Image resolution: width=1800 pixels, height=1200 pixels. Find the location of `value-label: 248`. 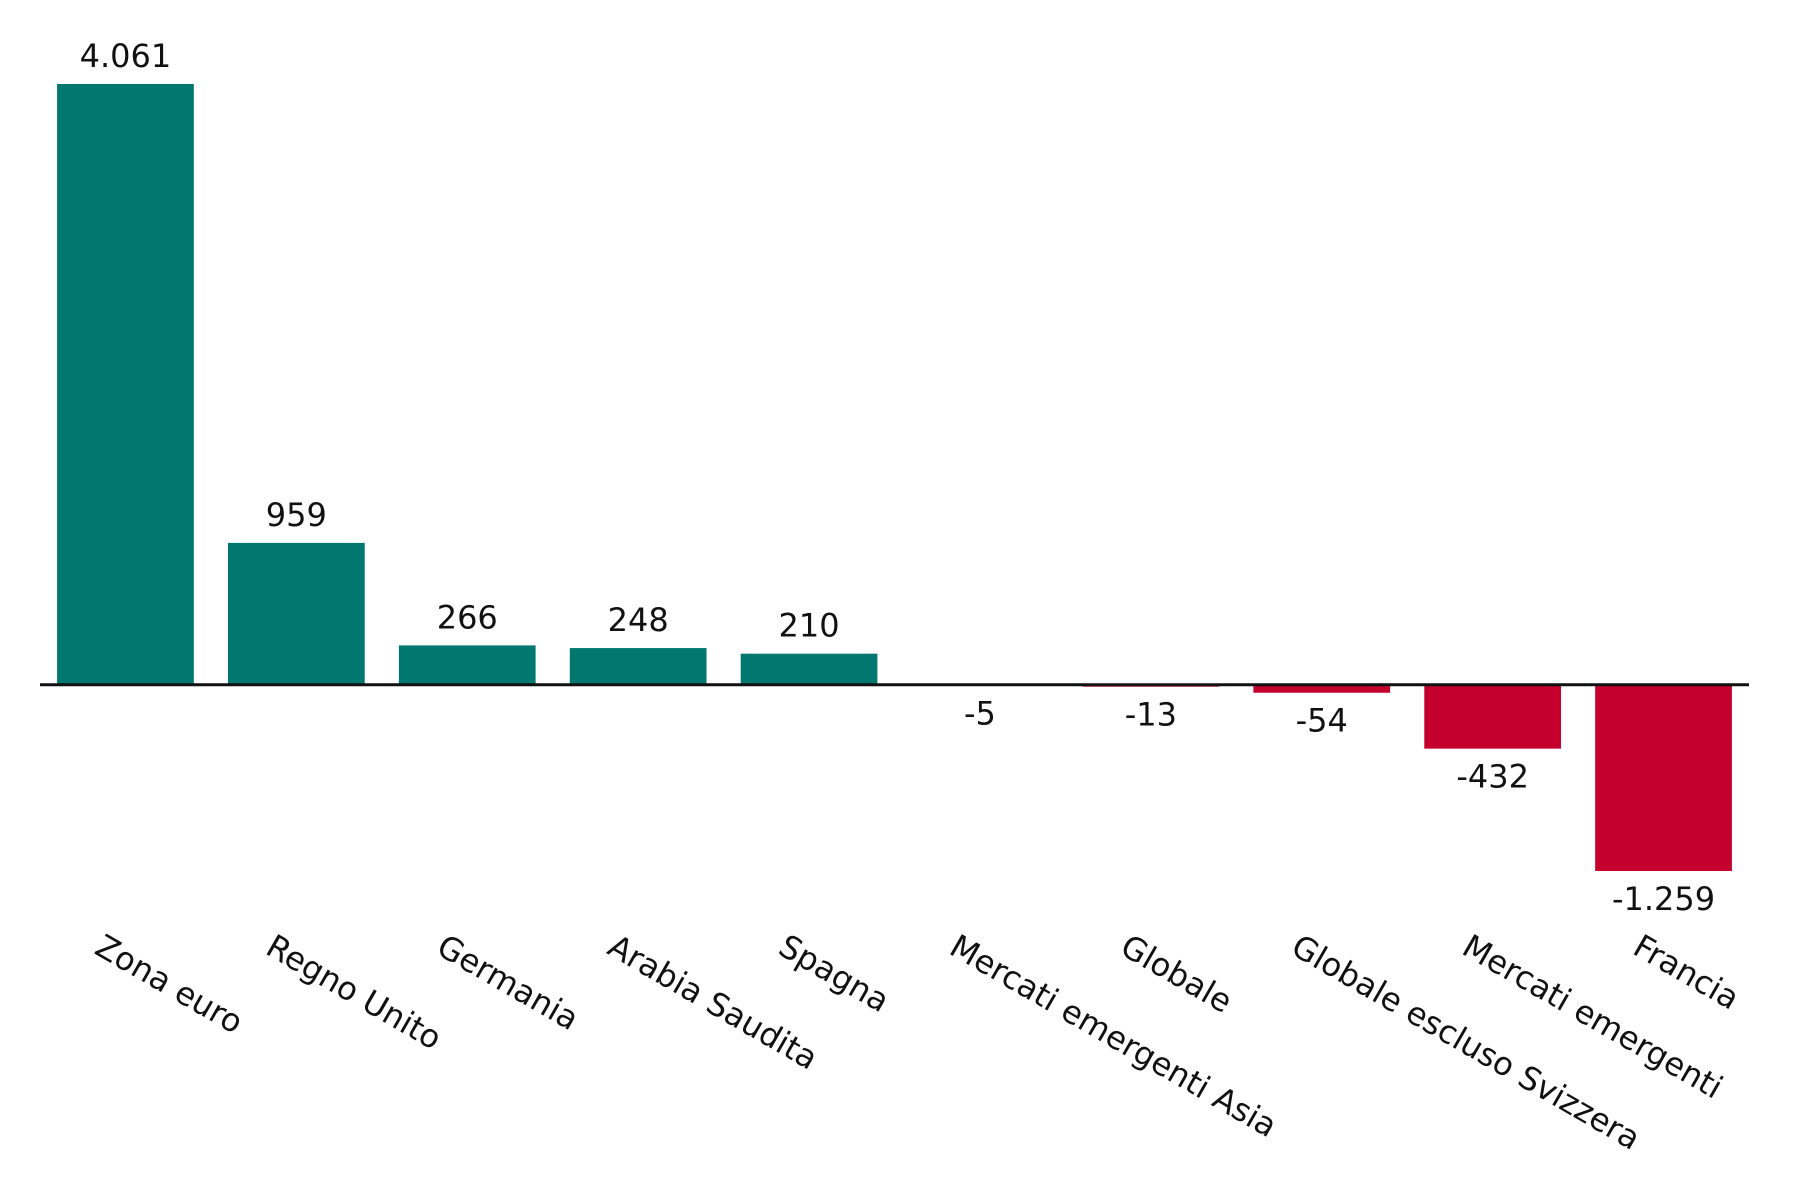

value-label: 248 is located at coordinates (638, 620).